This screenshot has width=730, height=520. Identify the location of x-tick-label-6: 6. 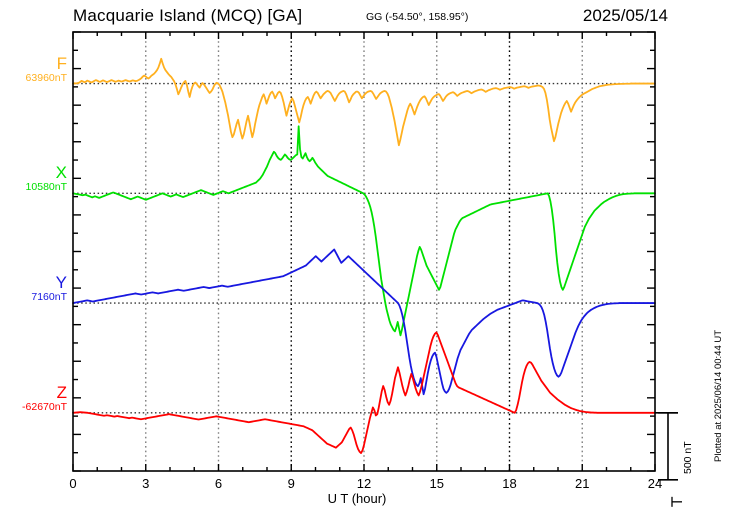
(218, 483).